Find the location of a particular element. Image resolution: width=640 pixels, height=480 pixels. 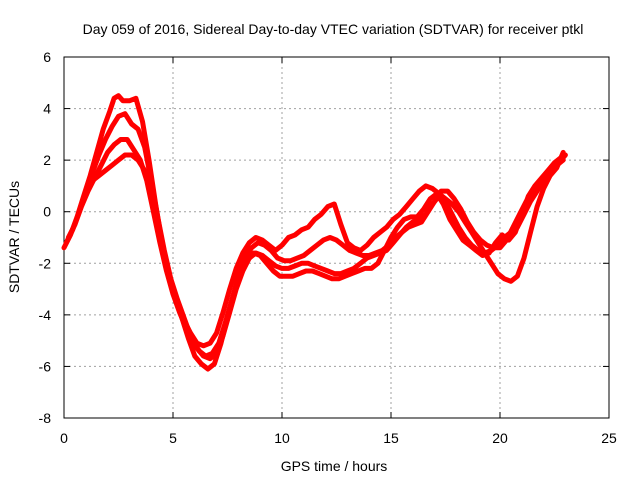

x-tick-label: 5 is located at coordinates (173, 438).